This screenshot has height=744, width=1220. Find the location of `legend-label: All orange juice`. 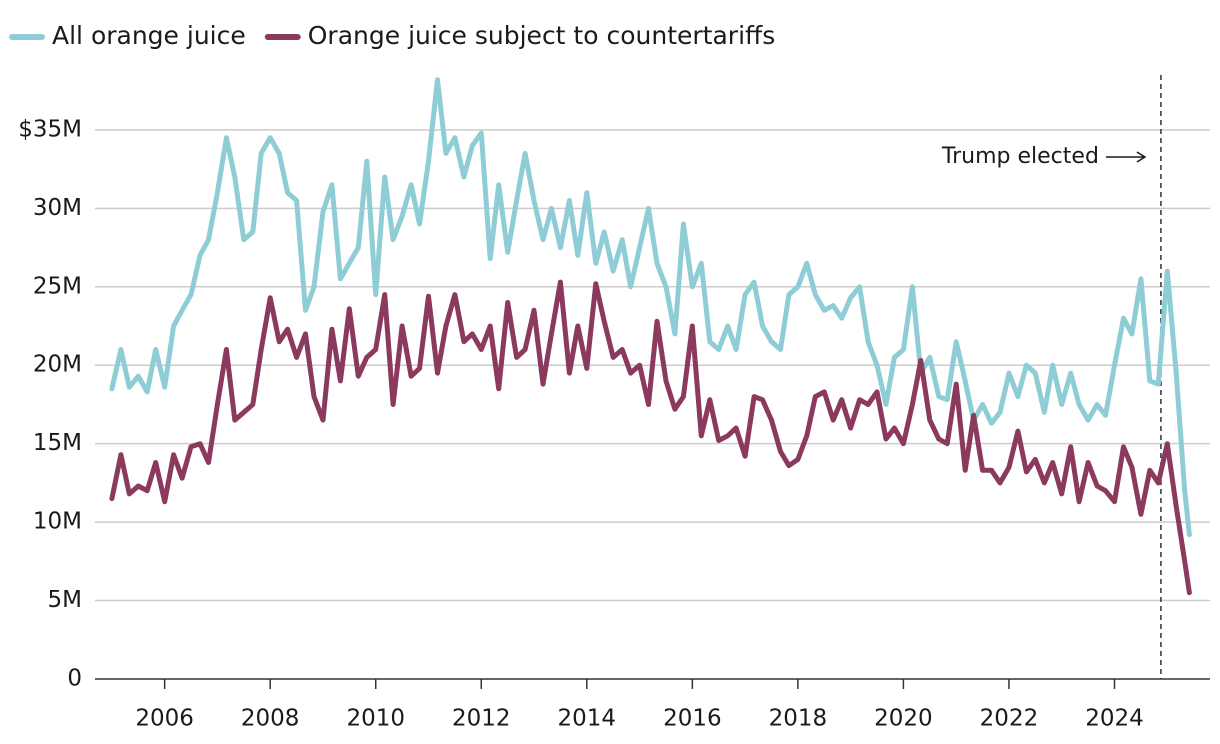

legend-label: All orange juice is located at coordinates (149, 35).